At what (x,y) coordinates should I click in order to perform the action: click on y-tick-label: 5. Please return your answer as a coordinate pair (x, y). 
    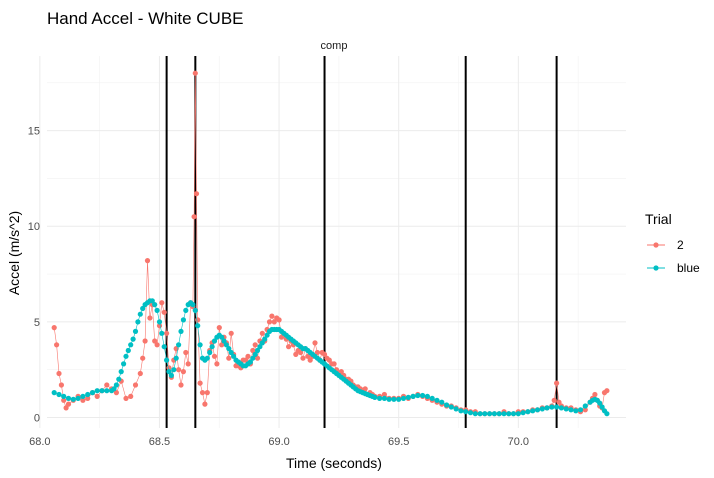
    Looking at the image, I should click on (37, 323).